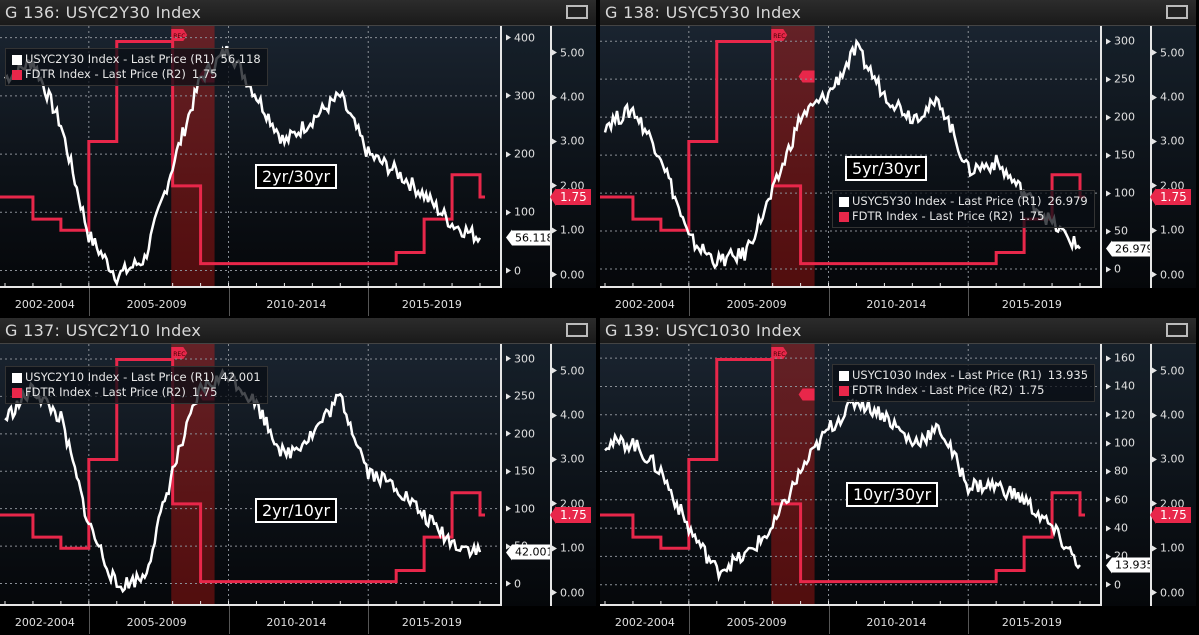 Image resolution: width=1199 pixels, height=635 pixels. Describe the element at coordinates (1121, 231) in the screenshot. I see `r1-tick-label: 50` at that location.